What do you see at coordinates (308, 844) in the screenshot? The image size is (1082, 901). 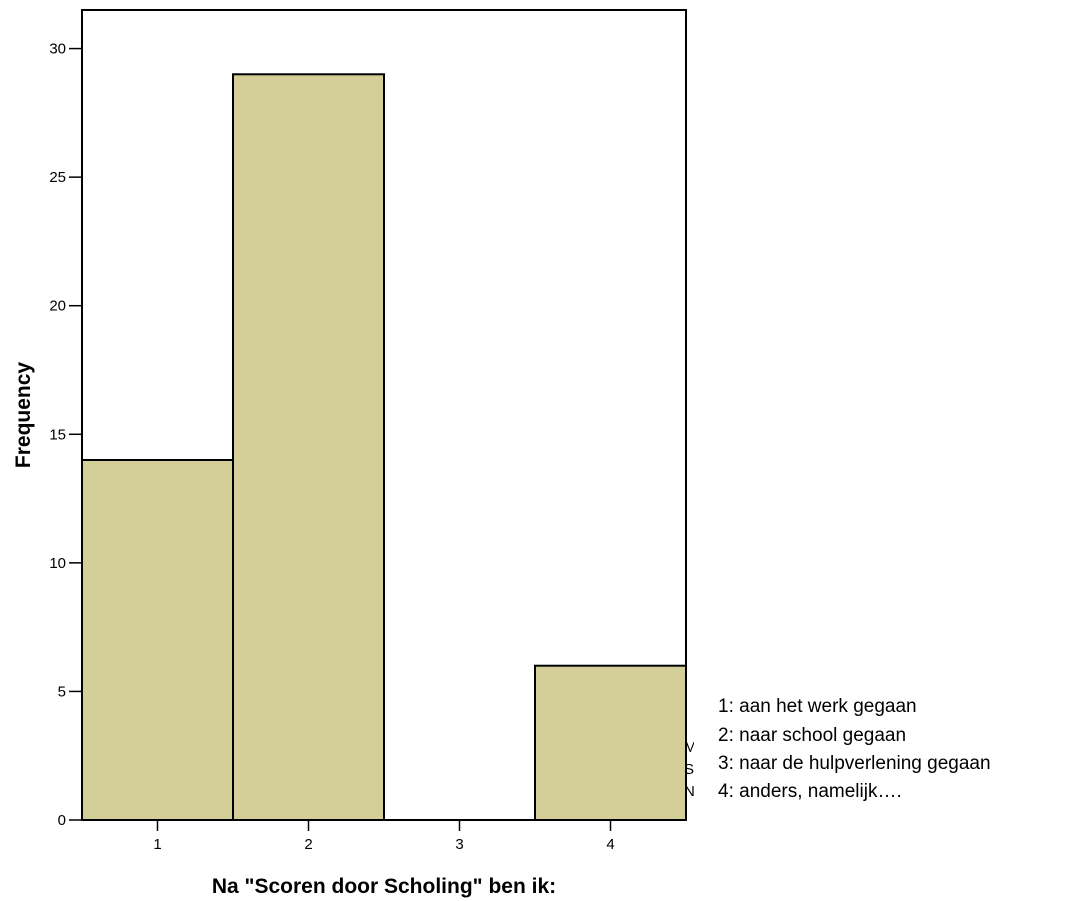 I see `x-tick-label-2: 2` at bounding box center [308, 844].